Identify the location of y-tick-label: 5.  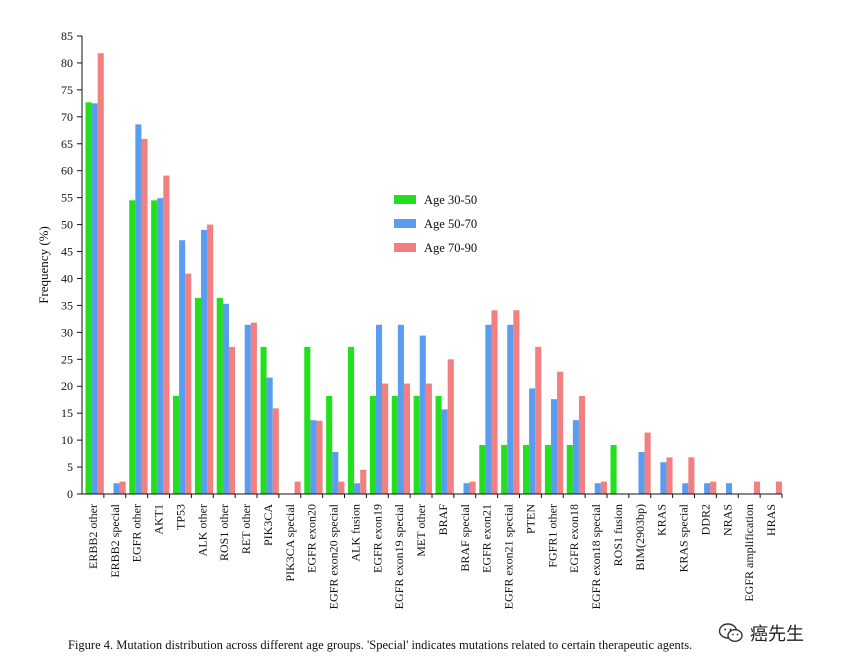
(70, 467).